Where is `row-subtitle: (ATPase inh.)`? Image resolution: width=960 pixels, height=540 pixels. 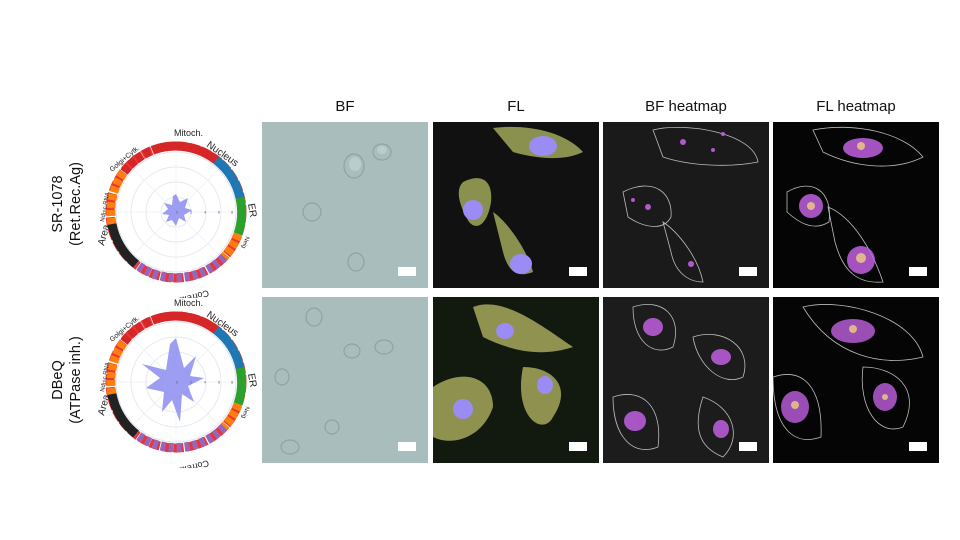 row-subtitle: (ATPase inh.) is located at coordinates (76, 380).